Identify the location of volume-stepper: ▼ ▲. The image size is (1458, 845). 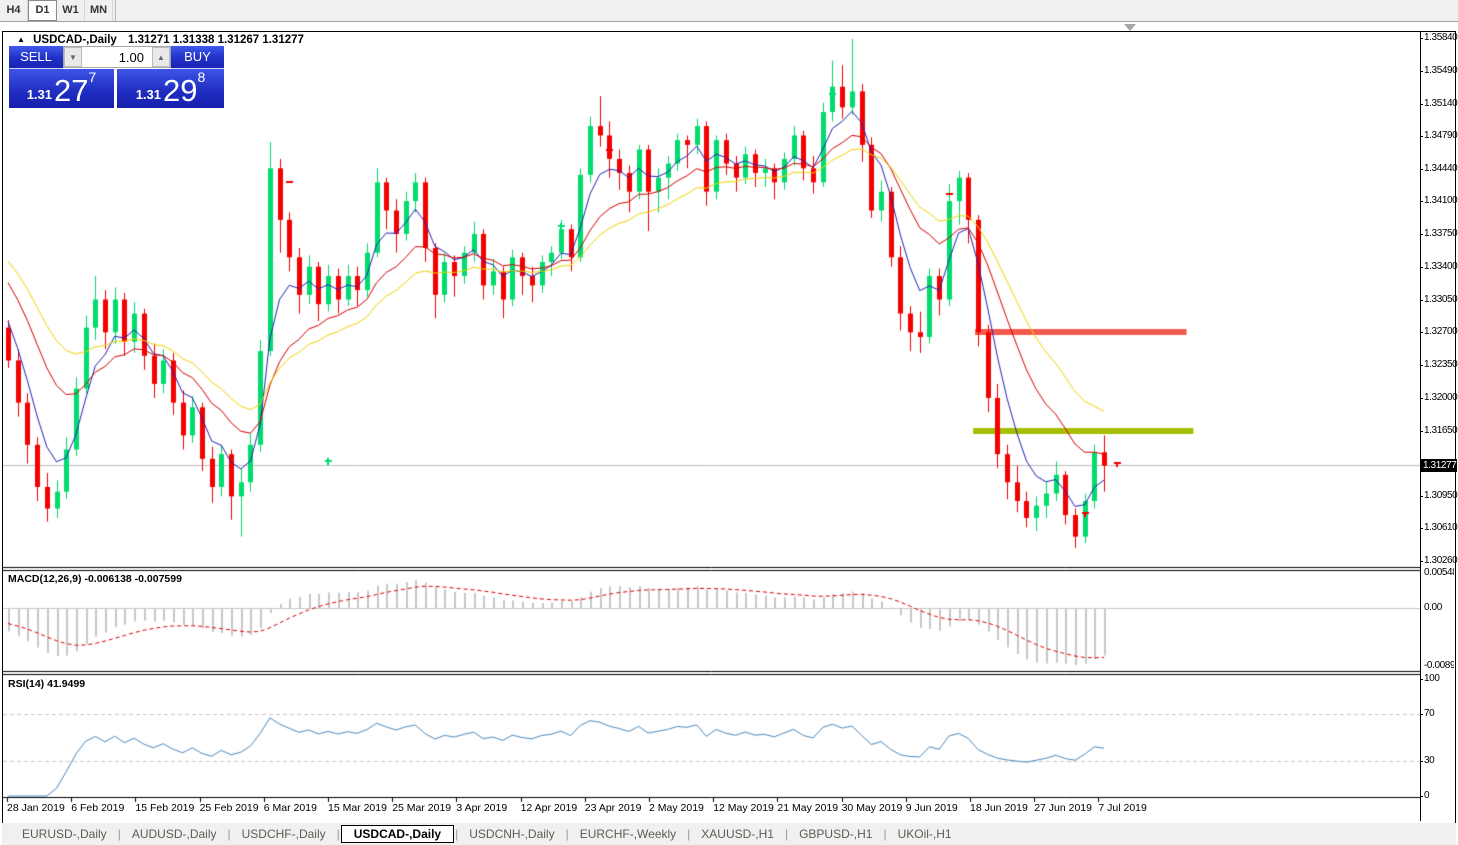
(117, 57).